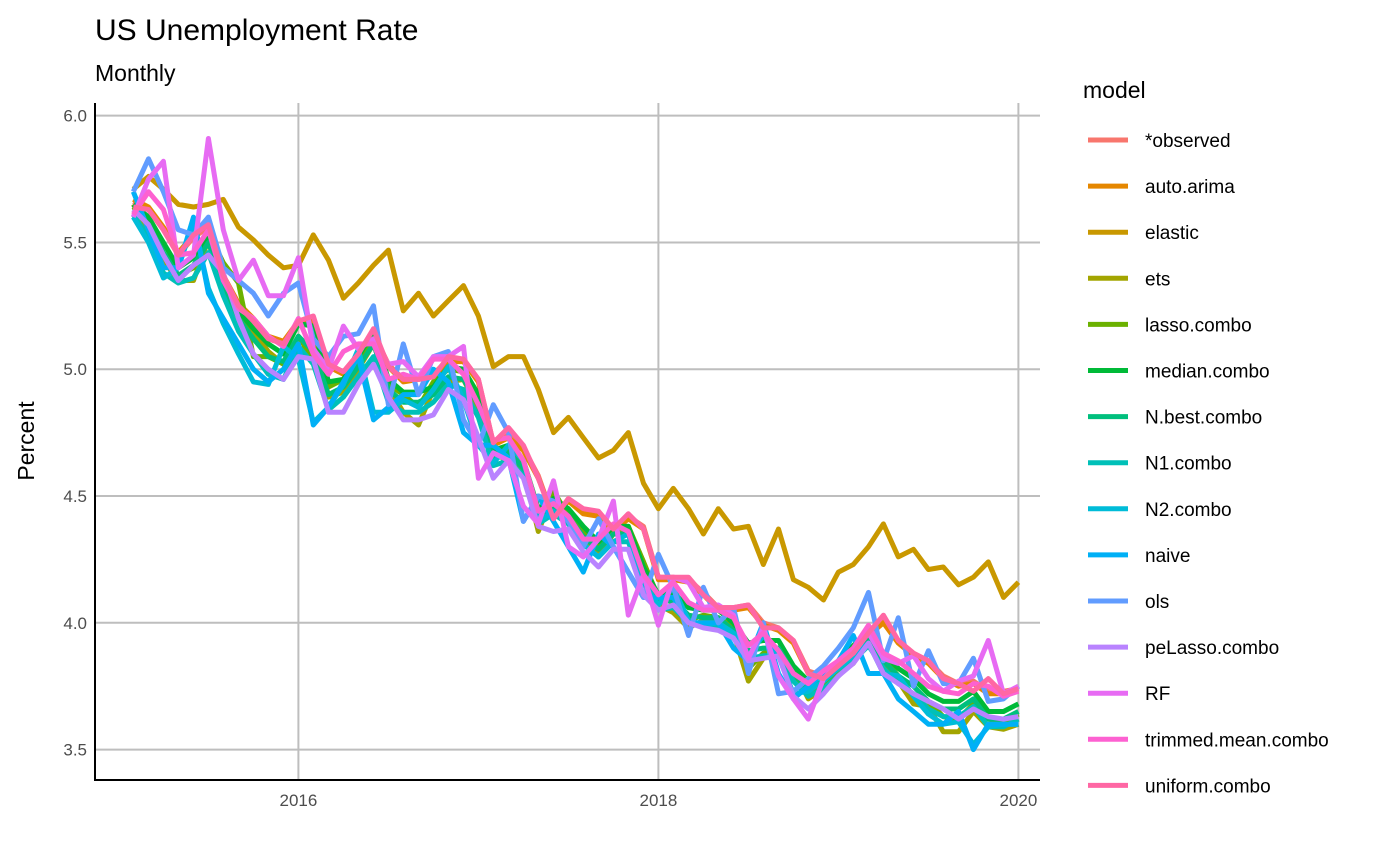 The width and height of the screenshot is (1400, 865). What do you see at coordinates (1172, 233) in the screenshot?
I see `legend-entry: elastic` at bounding box center [1172, 233].